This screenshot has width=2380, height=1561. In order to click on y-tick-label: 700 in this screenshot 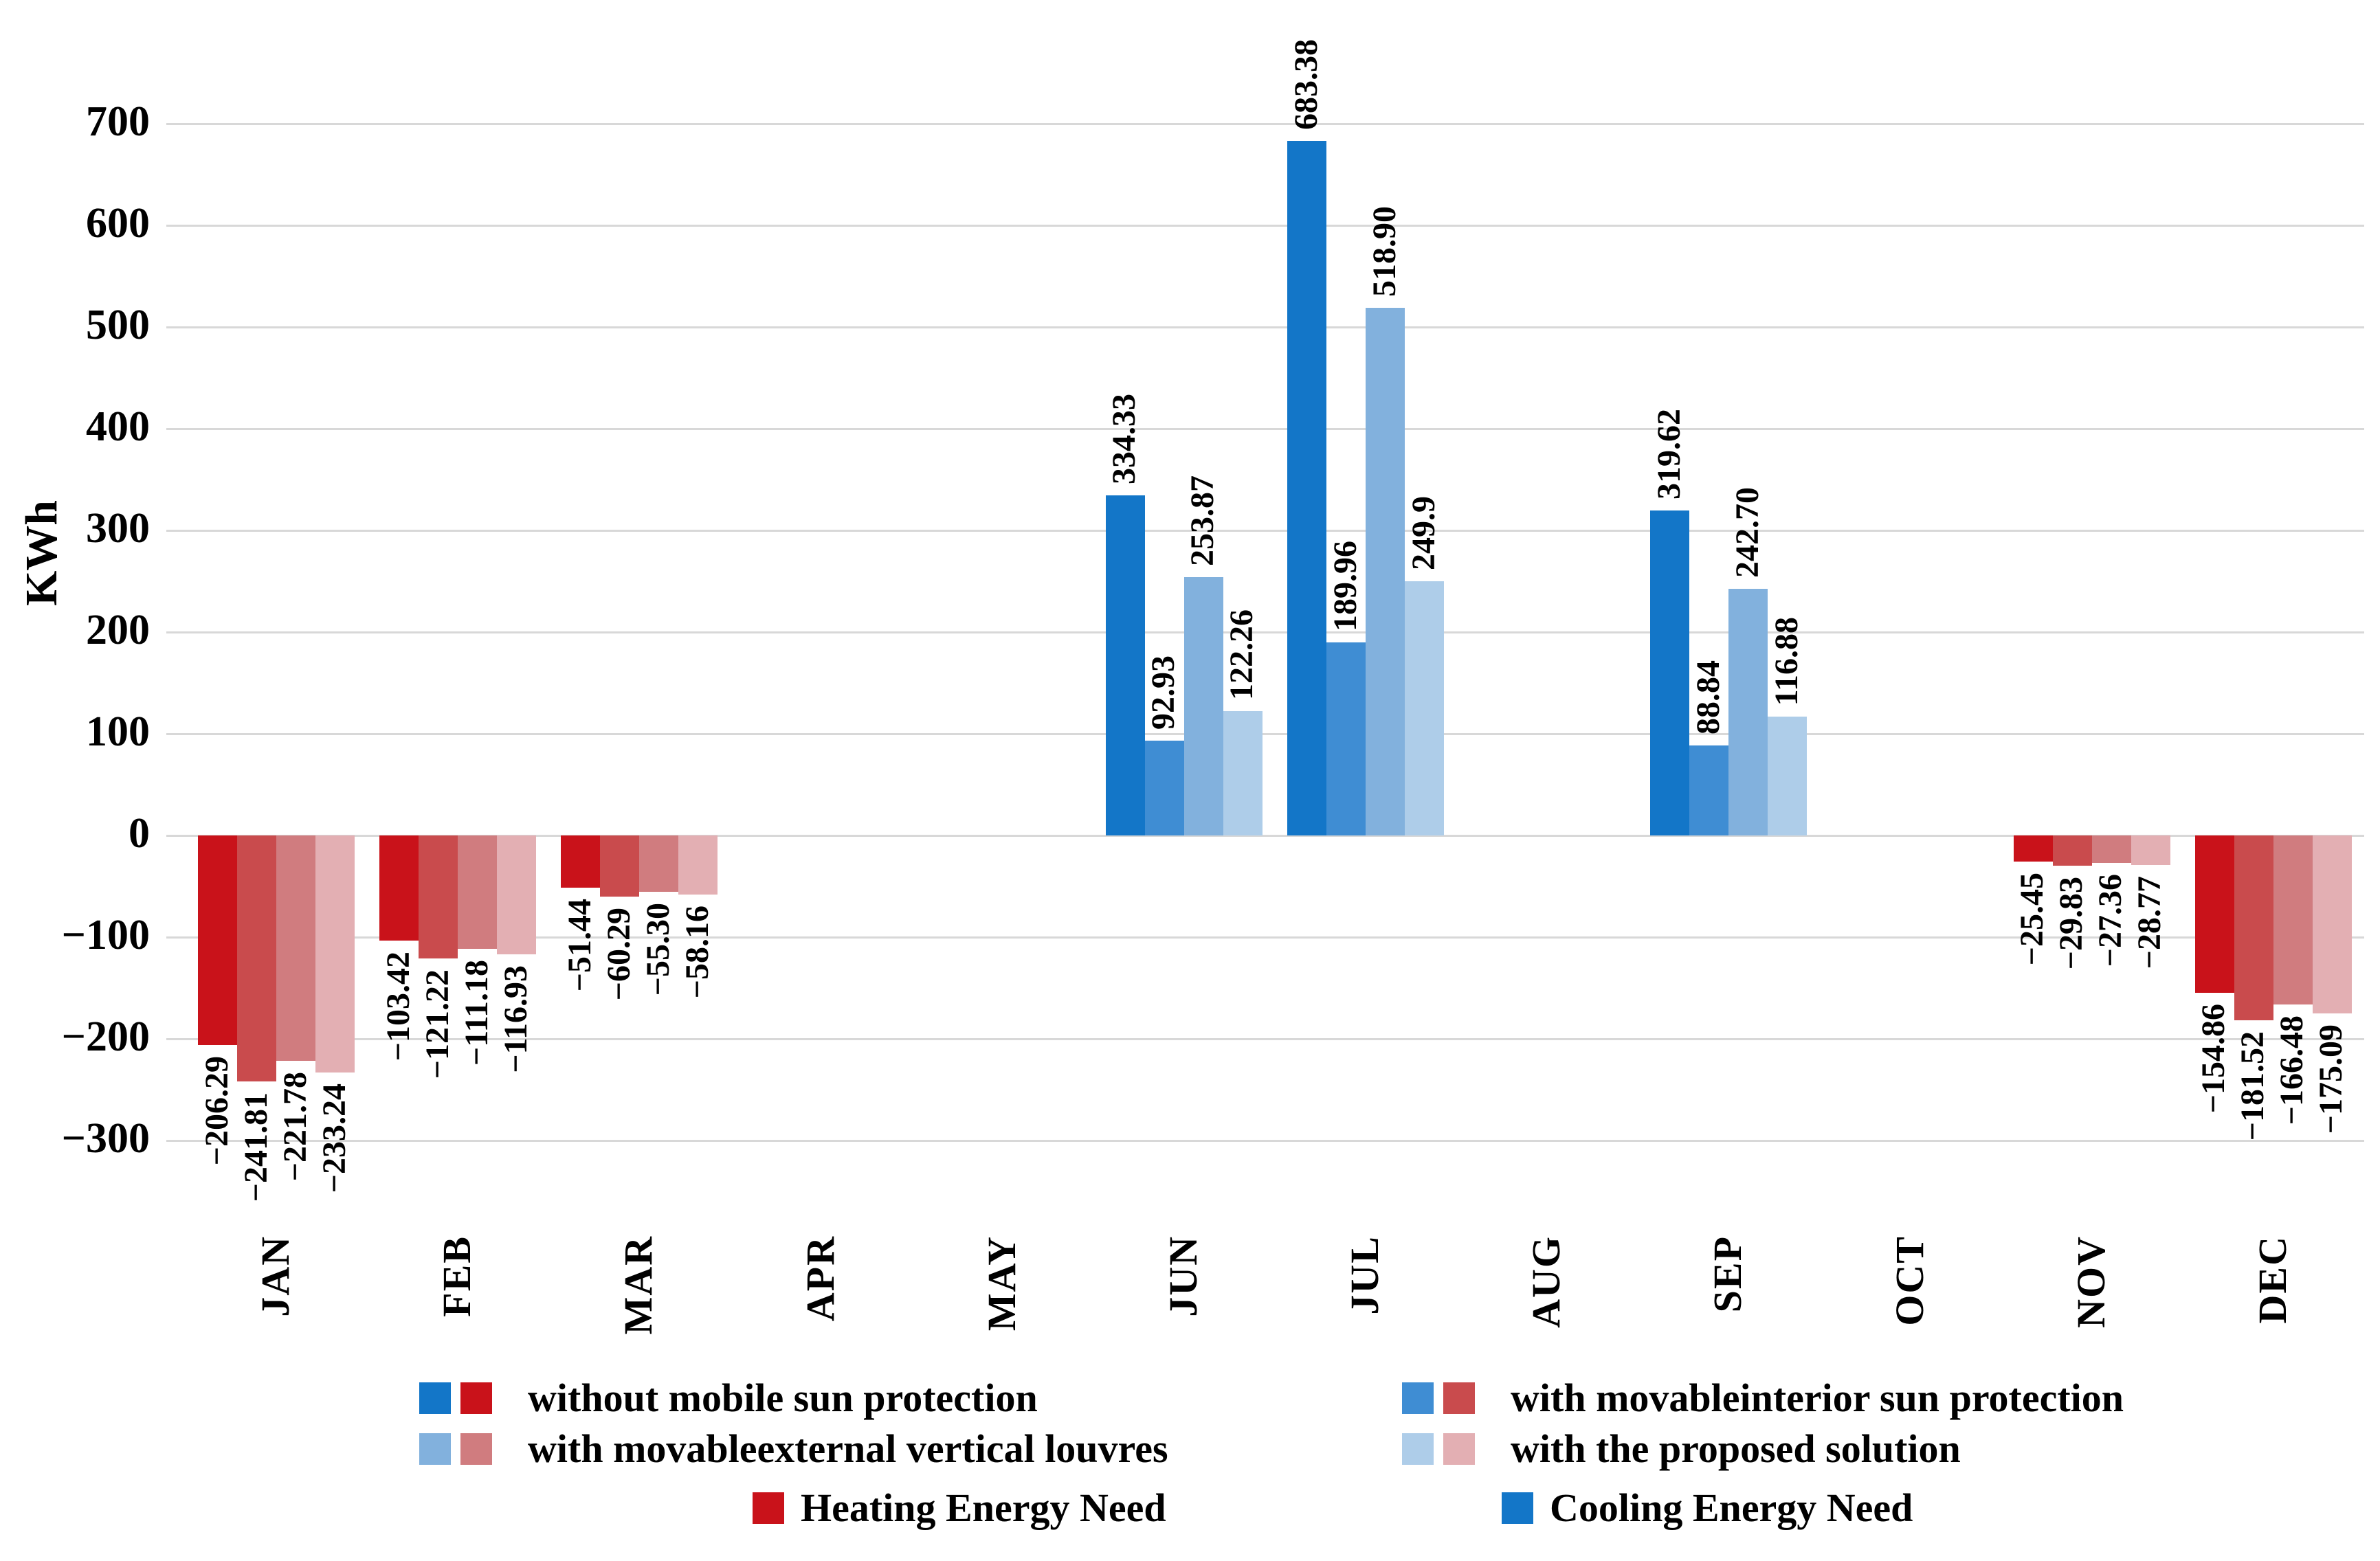, I will do `click(118, 122)`.